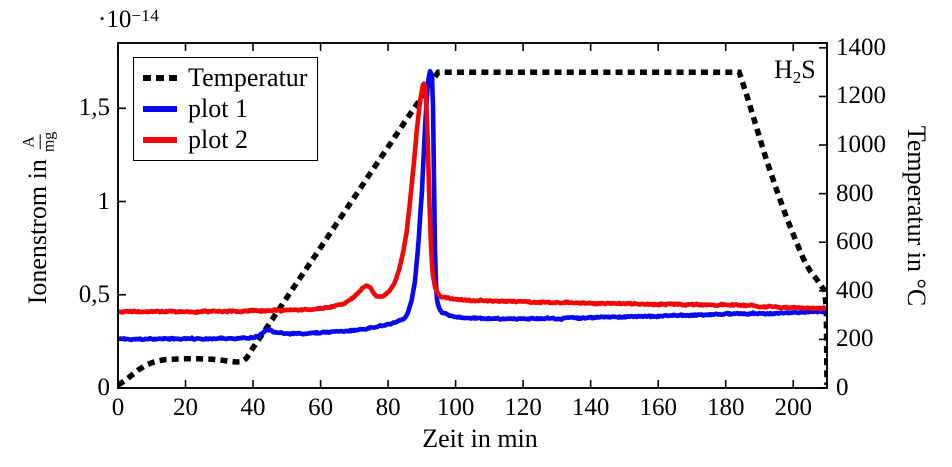 This screenshot has width=952, height=467. Describe the element at coordinates (590, 407) in the screenshot. I see `x-tick-label: 140` at that location.